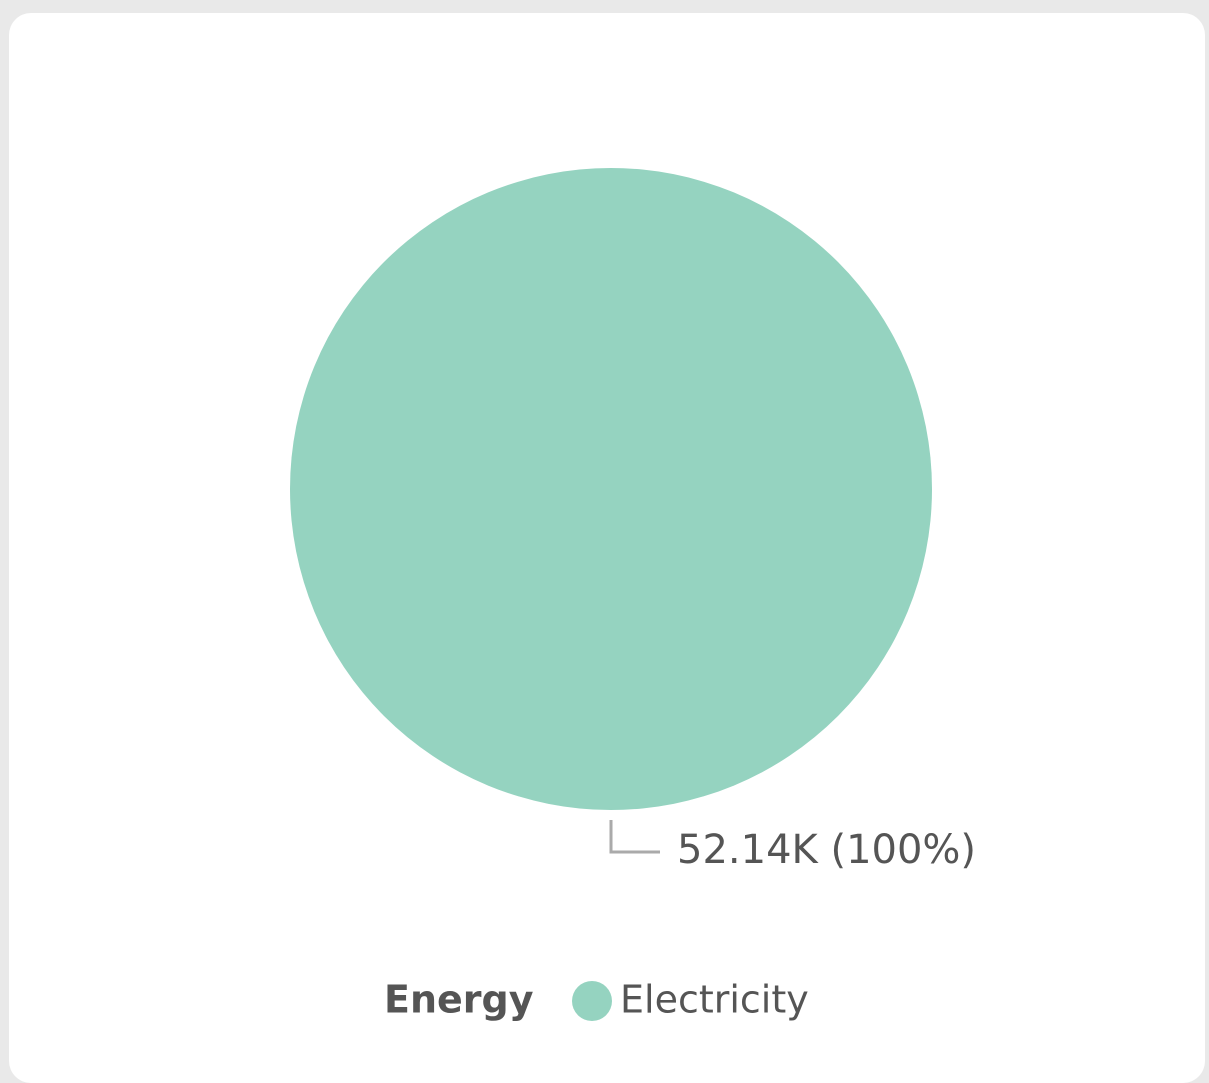  Describe the element at coordinates (634, 837) in the screenshot. I see `leader-line` at that location.